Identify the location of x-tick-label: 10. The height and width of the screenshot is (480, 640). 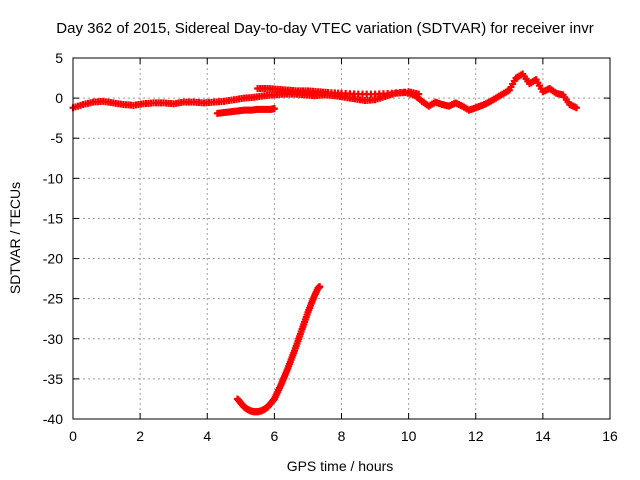
(409, 436).